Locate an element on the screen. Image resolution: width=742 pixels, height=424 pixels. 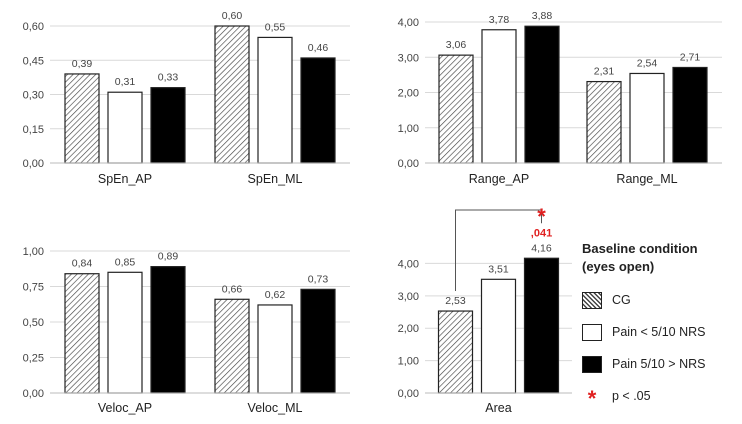
data-label: 0,85 is located at coordinates (125, 262).